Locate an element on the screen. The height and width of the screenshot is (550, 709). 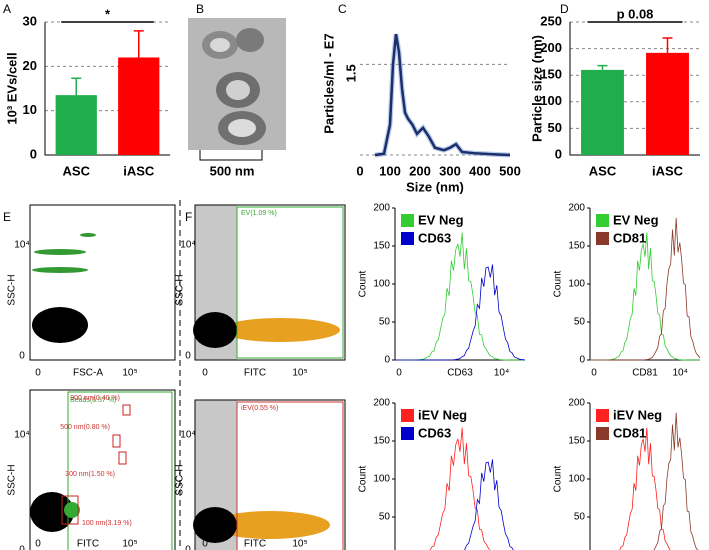
tem-image is located at coordinates (237, 84).